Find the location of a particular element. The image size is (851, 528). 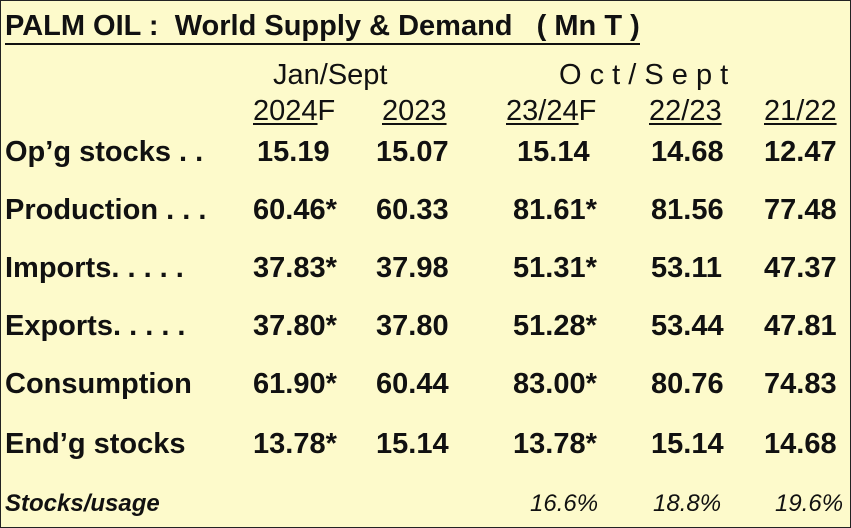

year-header-22-23: 22/23 is located at coordinates (685, 111).